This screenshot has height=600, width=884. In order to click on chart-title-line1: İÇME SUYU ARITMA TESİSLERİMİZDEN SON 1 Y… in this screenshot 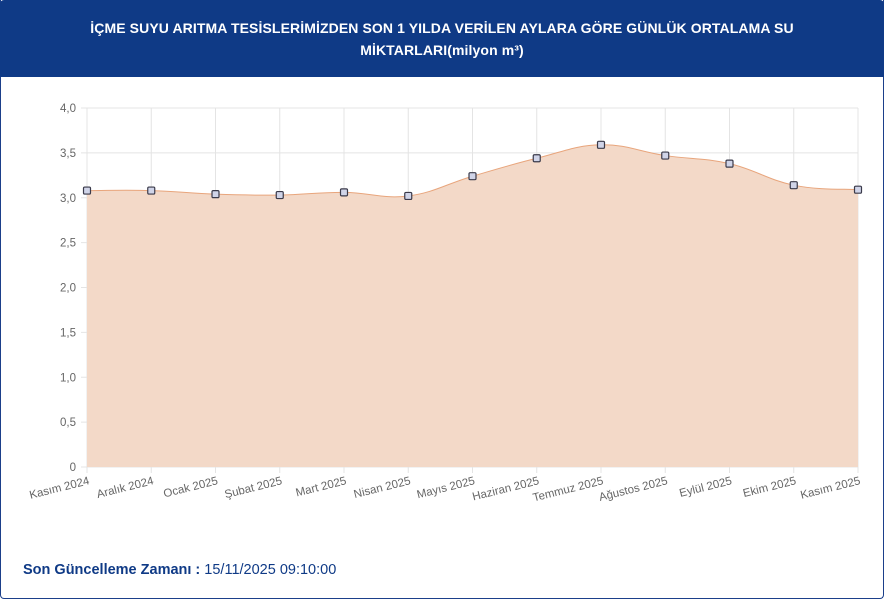, I will do `click(442, 27)`.